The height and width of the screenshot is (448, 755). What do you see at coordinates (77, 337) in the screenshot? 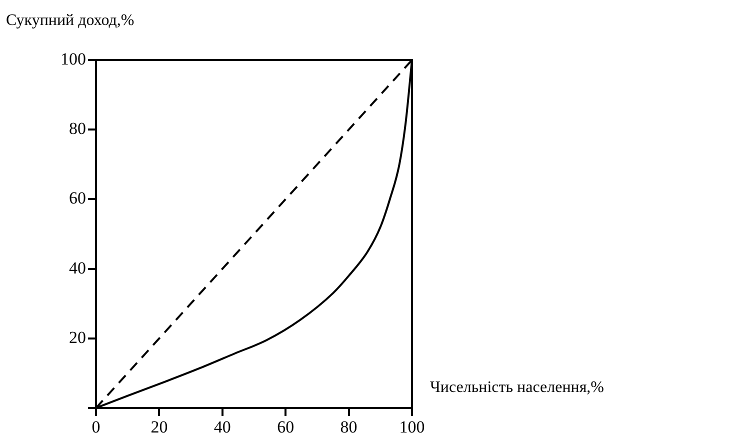
I see `y-tick-label: 20` at bounding box center [77, 337].